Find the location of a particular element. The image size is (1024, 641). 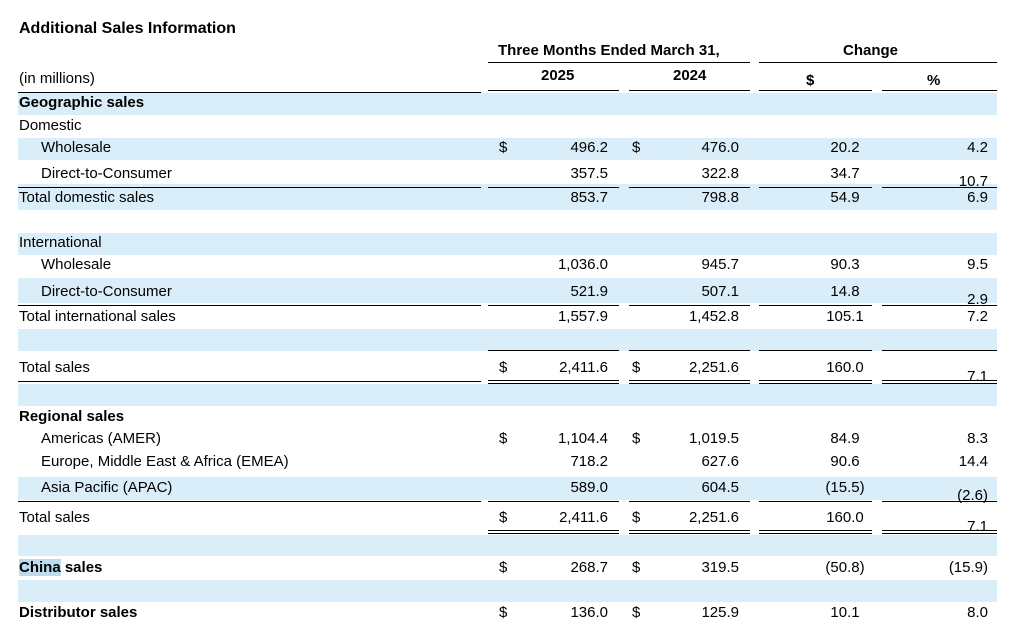

period-header: Three Months Ended March 31, is located at coordinates (609, 50).